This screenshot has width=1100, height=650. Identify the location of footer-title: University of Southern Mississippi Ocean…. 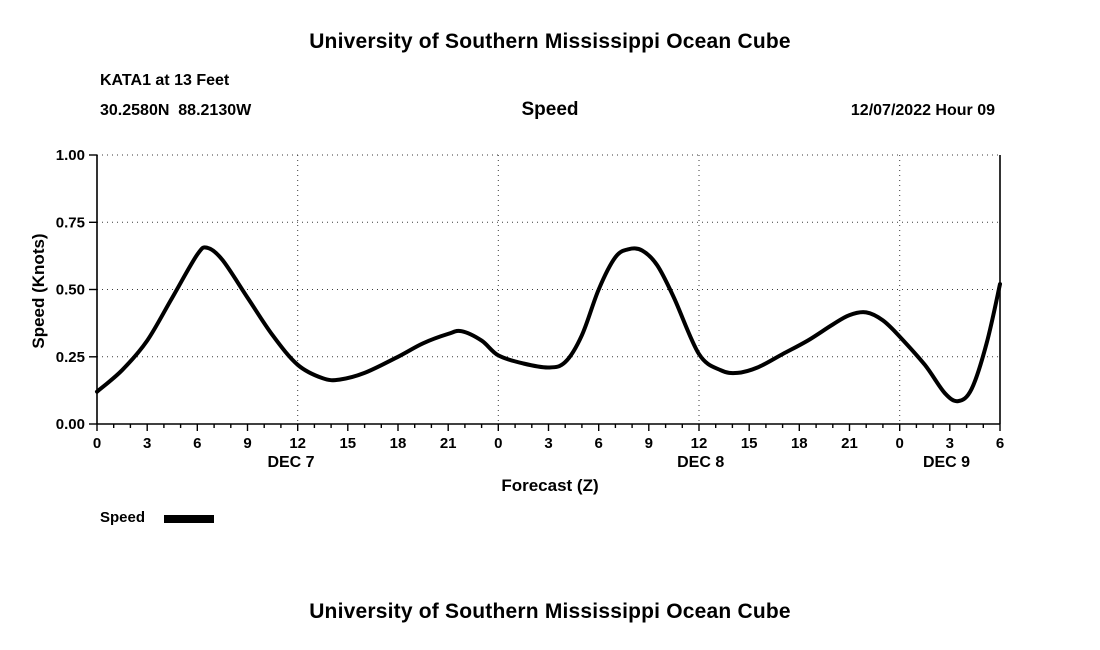
(550, 611).